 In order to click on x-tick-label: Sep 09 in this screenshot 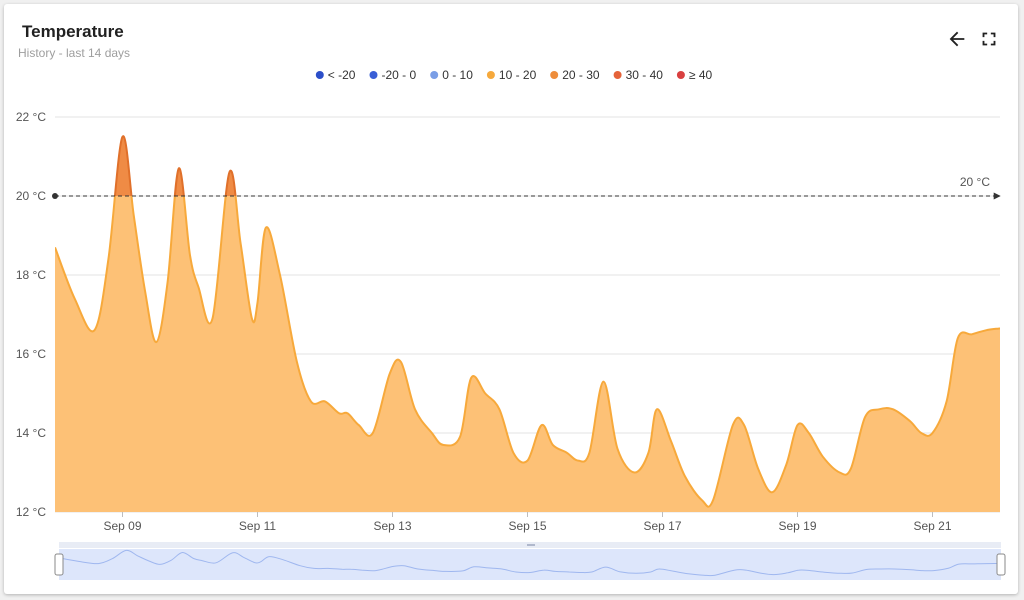, I will do `click(122, 526)`.